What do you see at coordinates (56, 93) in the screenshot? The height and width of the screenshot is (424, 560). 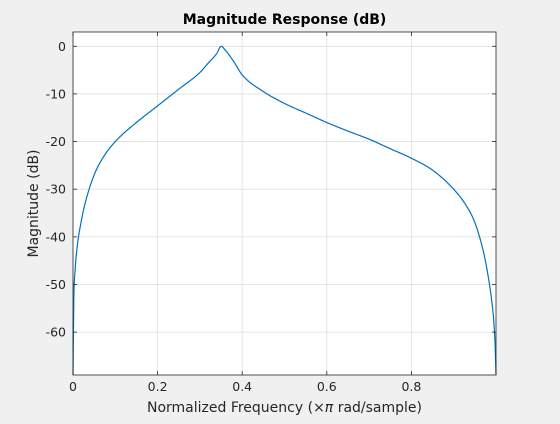 I see `y-tick-label: -10` at bounding box center [56, 93].